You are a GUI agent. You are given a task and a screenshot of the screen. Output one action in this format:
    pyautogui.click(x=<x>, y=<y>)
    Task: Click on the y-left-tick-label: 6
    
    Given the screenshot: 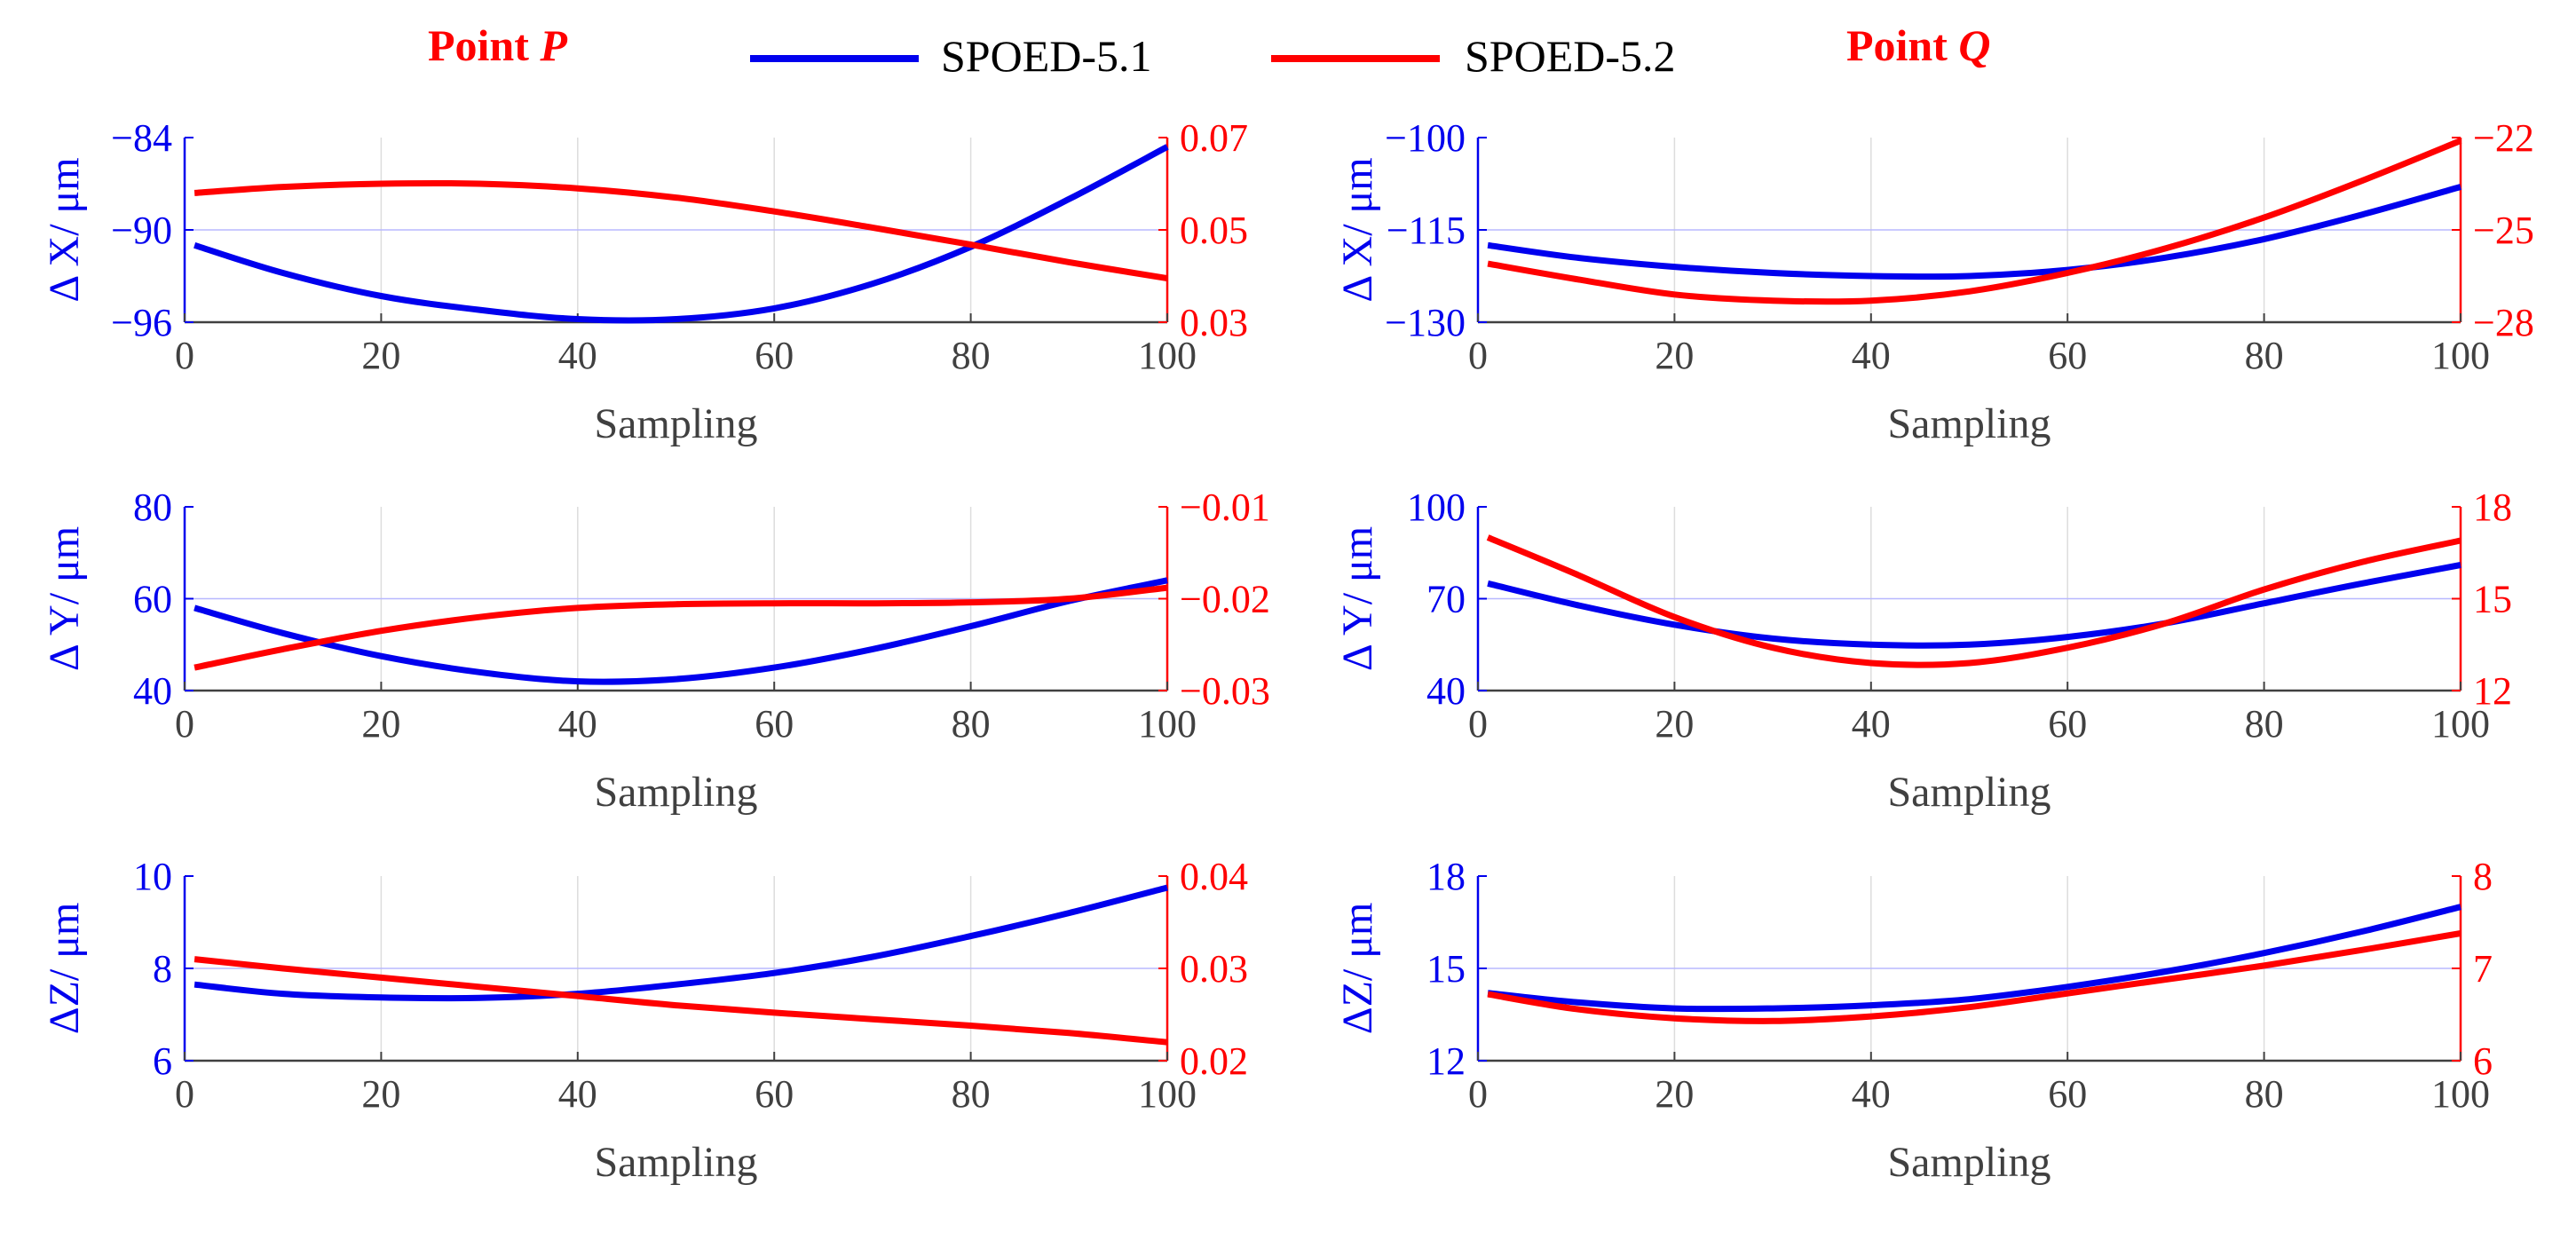 What is the action you would take?
    pyautogui.click(x=162, y=1061)
    